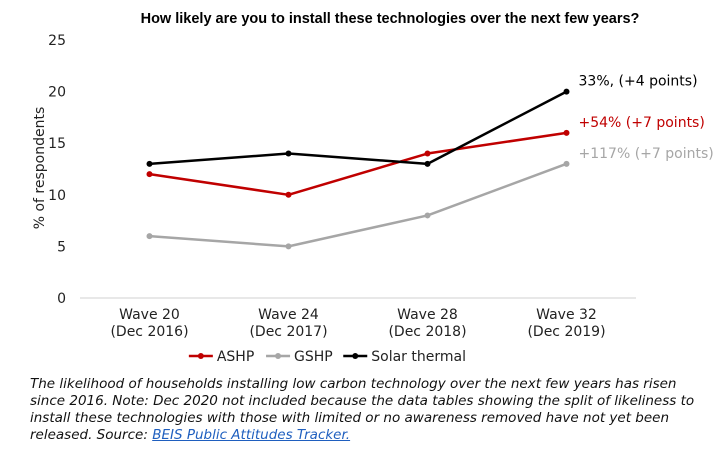 This screenshot has height=453, width=720. What do you see at coordinates (566, 315) in the screenshot?
I see `x-tick-label: Wave 32` at bounding box center [566, 315].